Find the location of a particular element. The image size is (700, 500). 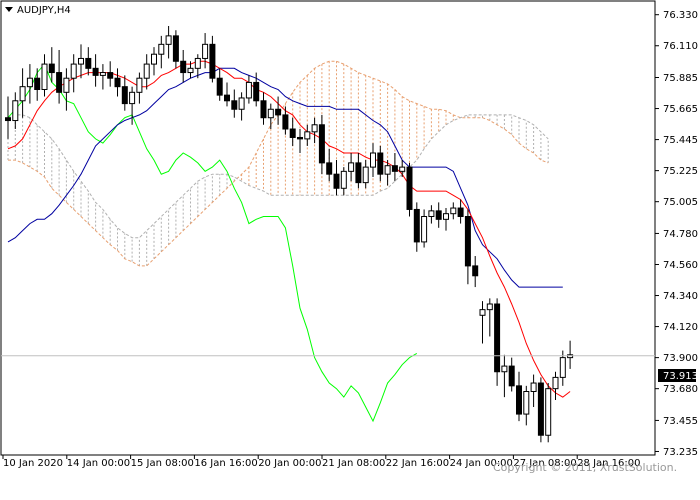

x-tick-label: 14 Jan 00:00 is located at coordinates (98, 463).